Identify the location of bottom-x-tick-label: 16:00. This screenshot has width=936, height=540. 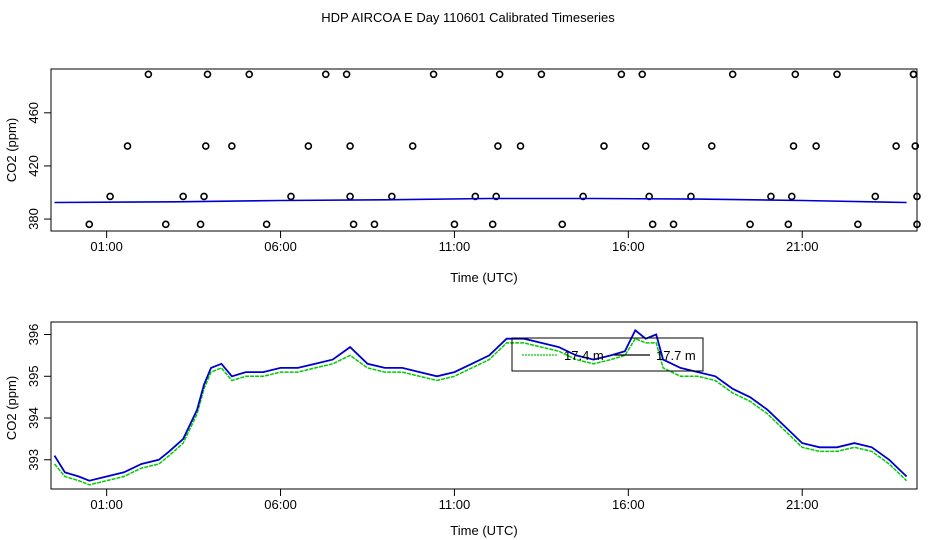
(628, 504).